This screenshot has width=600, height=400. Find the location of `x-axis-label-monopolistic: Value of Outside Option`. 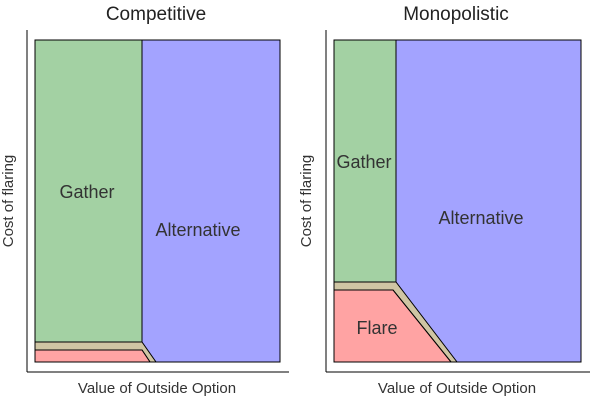

x-axis-label-monopolistic: Value of Outside Option is located at coordinates (457, 388).